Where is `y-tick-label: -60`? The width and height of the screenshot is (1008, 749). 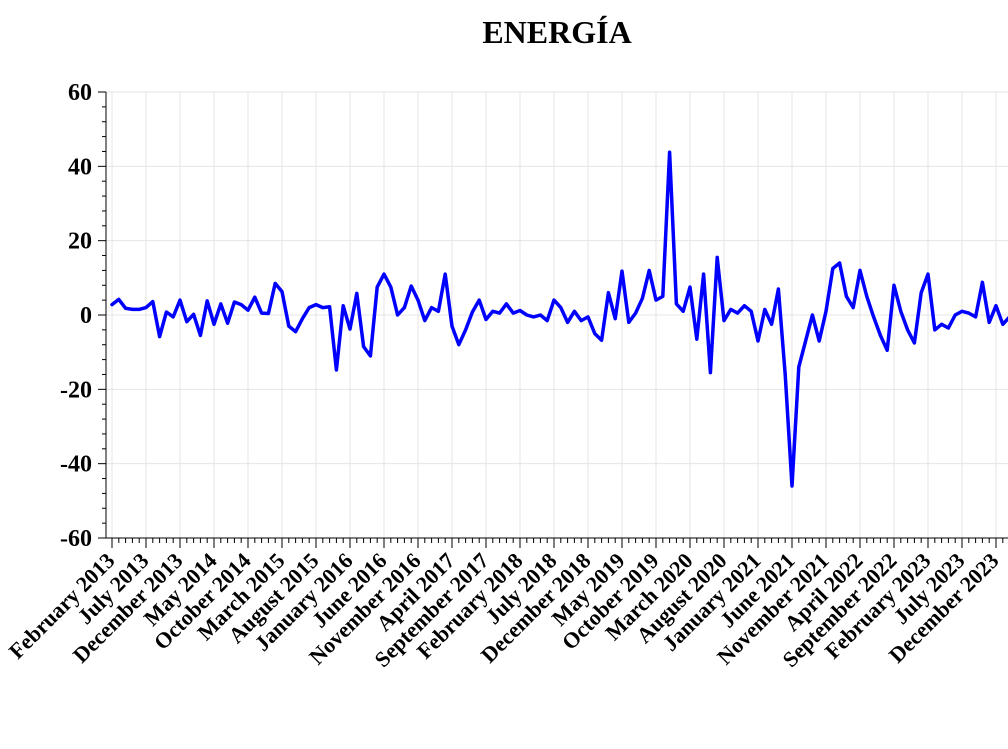 y-tick-label: -60 is located at coordinates (76, 539).